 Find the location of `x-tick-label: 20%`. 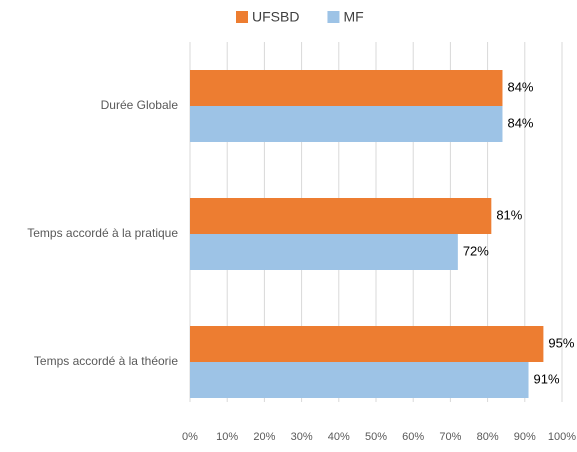

x-tick-label: 20% is located at coordinates (264, 437).